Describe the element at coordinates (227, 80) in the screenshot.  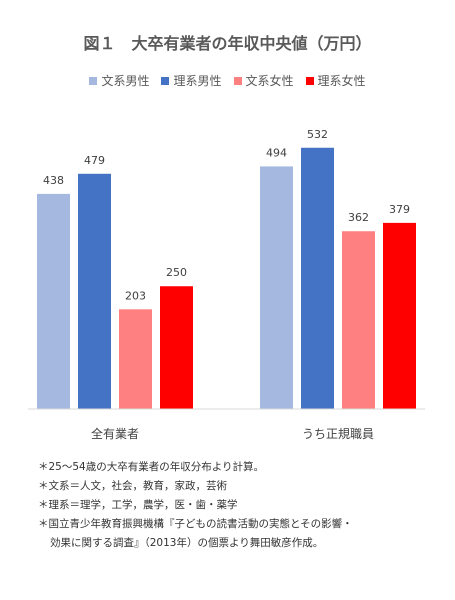
I see `legend: 文系男性 理系男性 文系女性 理系女性` at that location.